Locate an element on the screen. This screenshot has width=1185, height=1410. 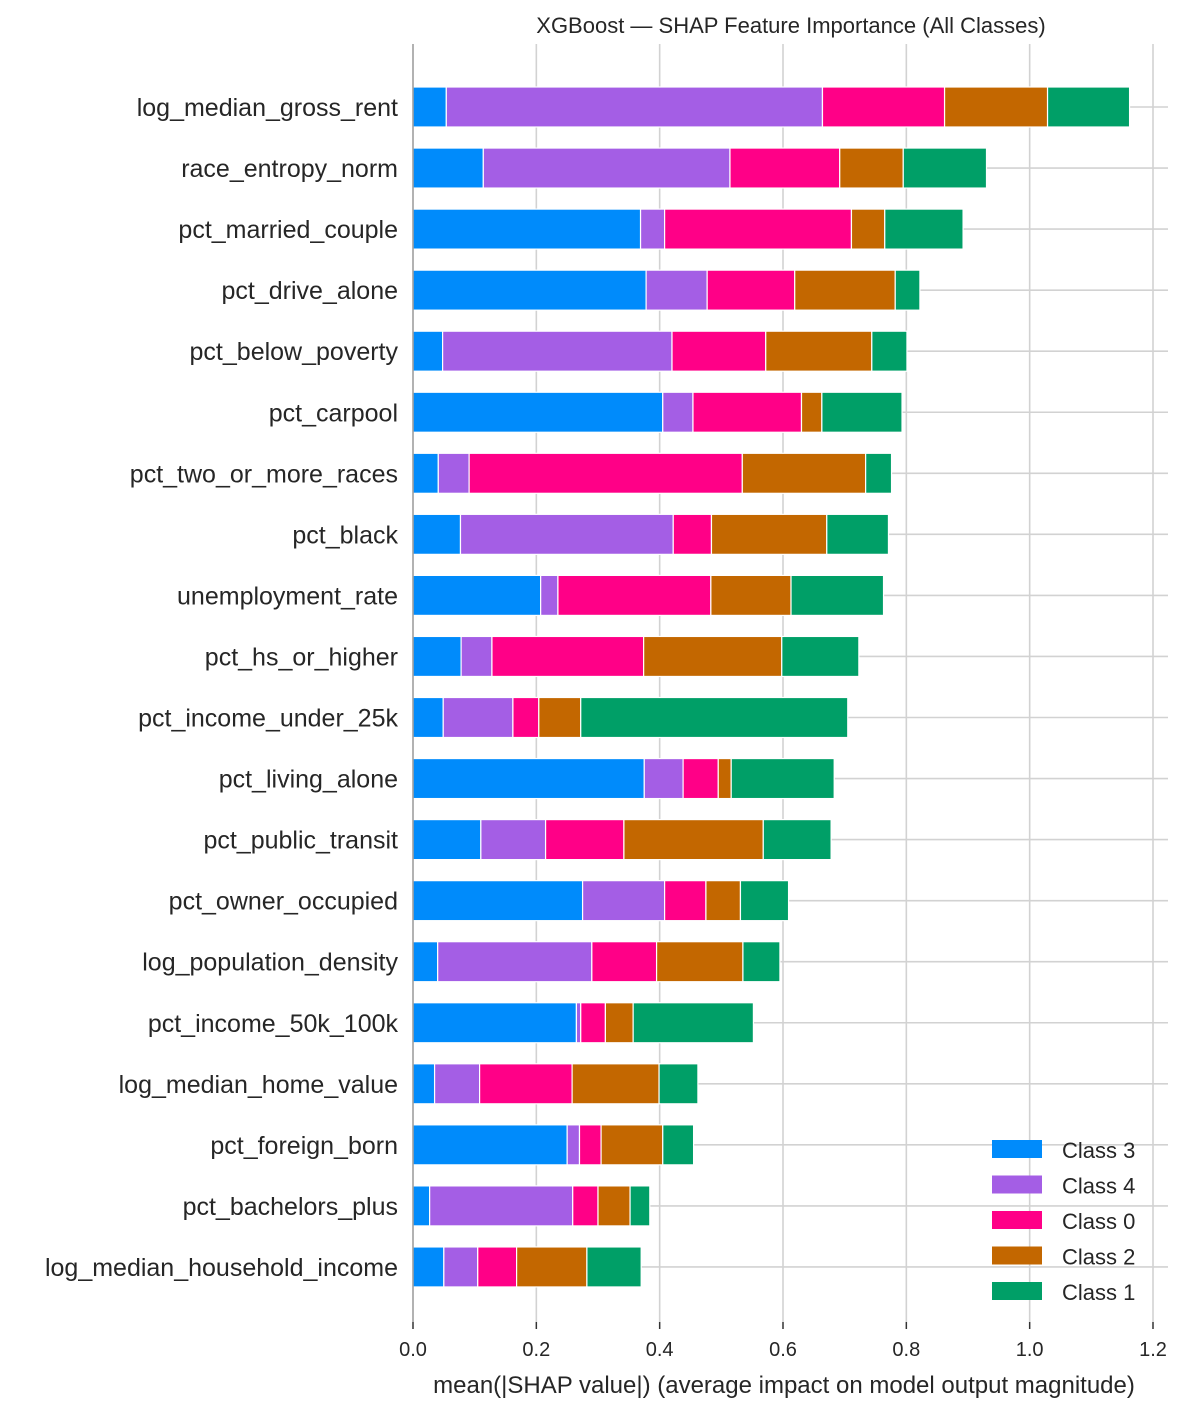
feature-label: pct_carpool is located at coordinates (333, 413).